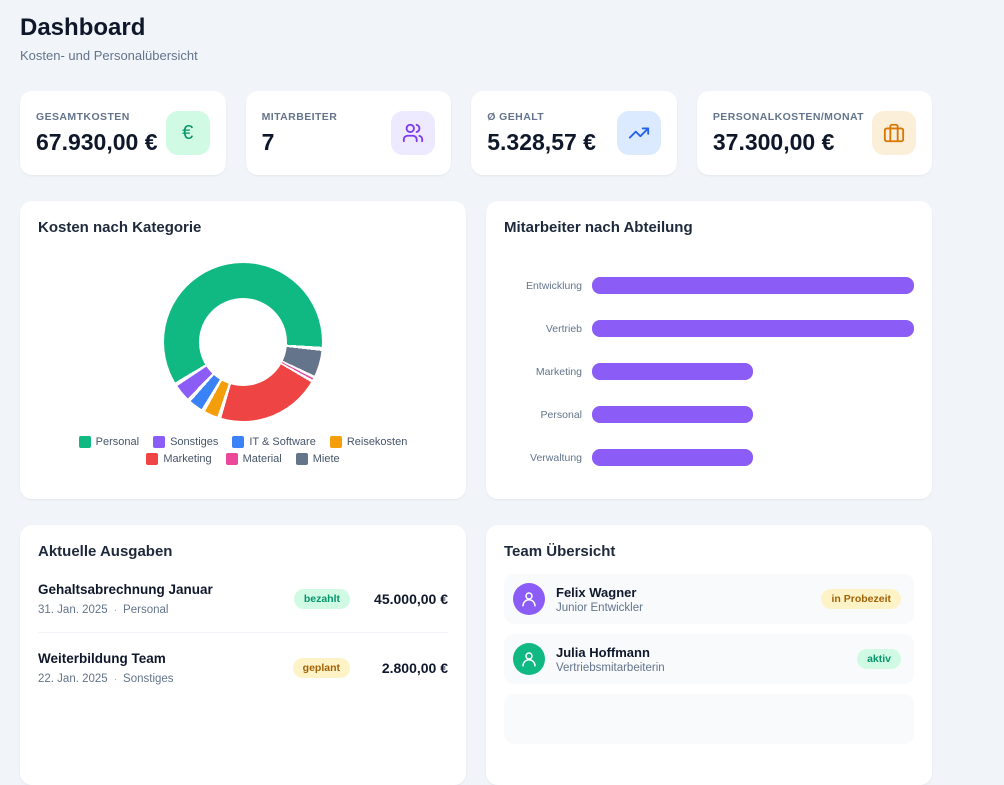 Image resolution: width=1004 pixels, height=785 pixels. I want to click on stat-card-briefcase: PERSONALKOSTEN/MONAT 37.300,00 €, so click(814, 133).